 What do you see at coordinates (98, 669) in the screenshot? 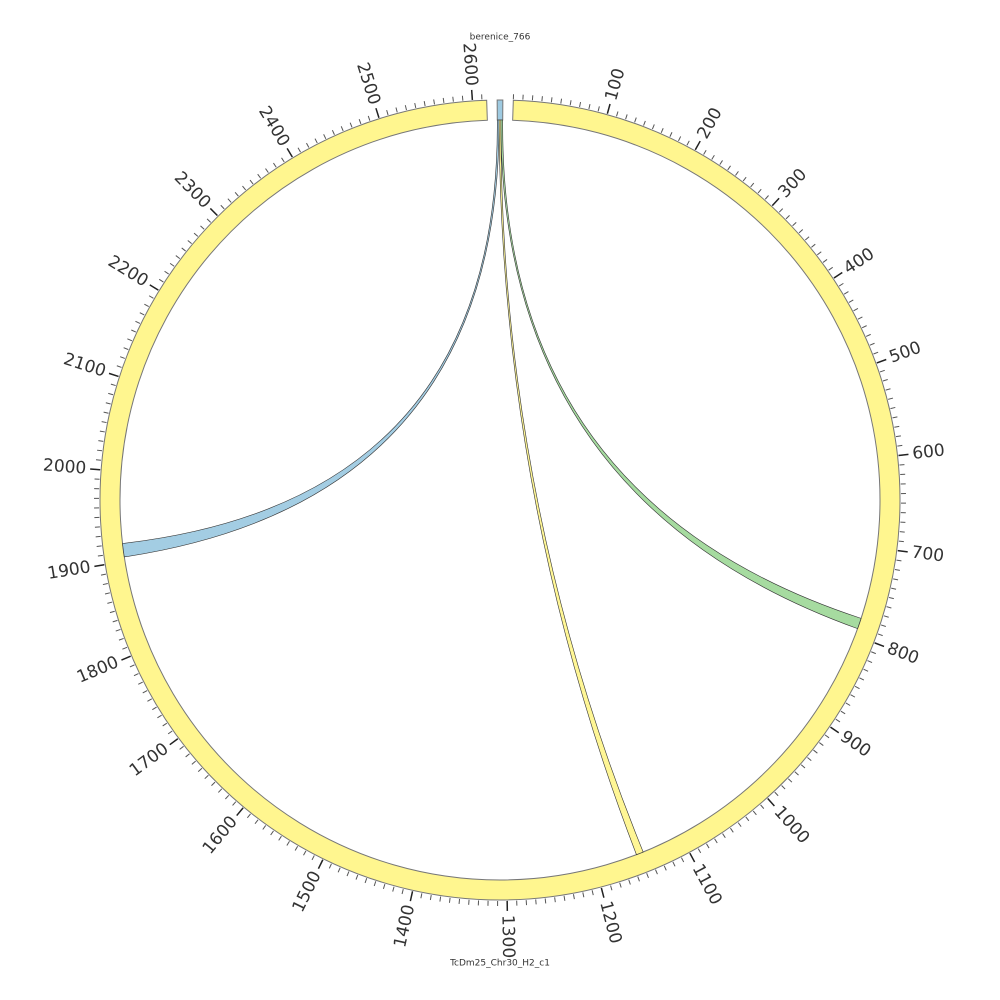
I see `tick-label: 1800` at bounding box center [98, 669].